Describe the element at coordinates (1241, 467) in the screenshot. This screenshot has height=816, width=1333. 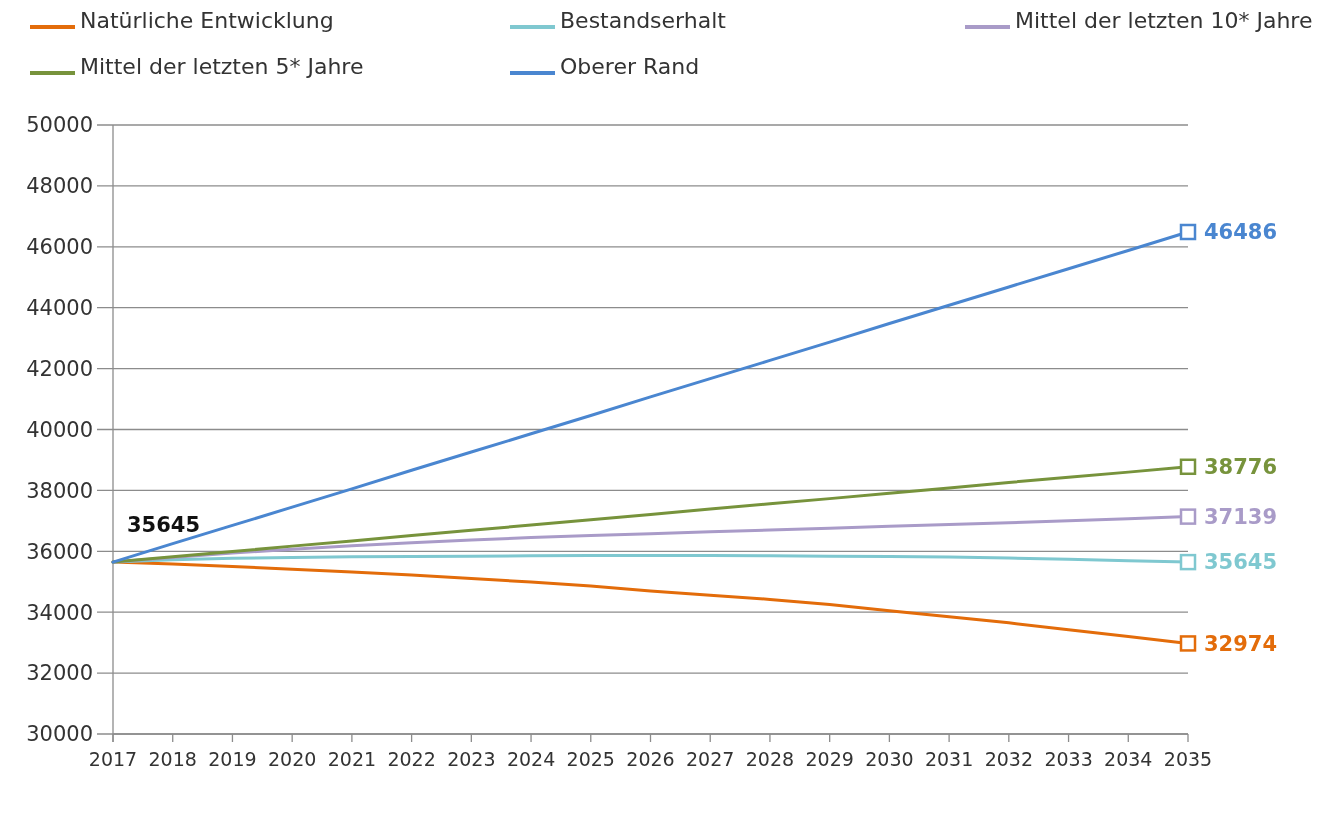
I see `data-label: 38776` at that location.